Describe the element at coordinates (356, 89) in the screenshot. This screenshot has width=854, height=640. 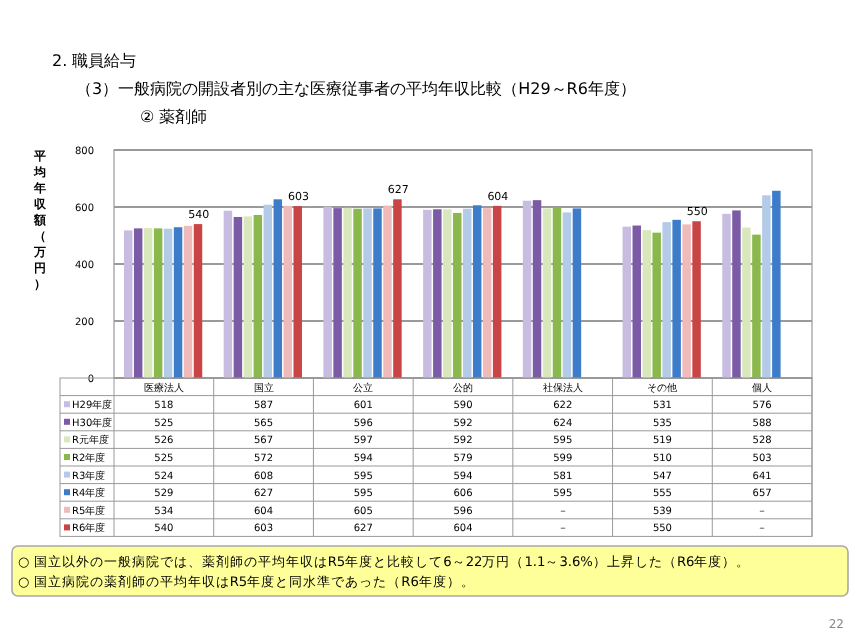
I see `chart-subtitle: （3）一般病院の開設者別の主な医療従事者の平均年収比較（H29～R6年度）` at that location.